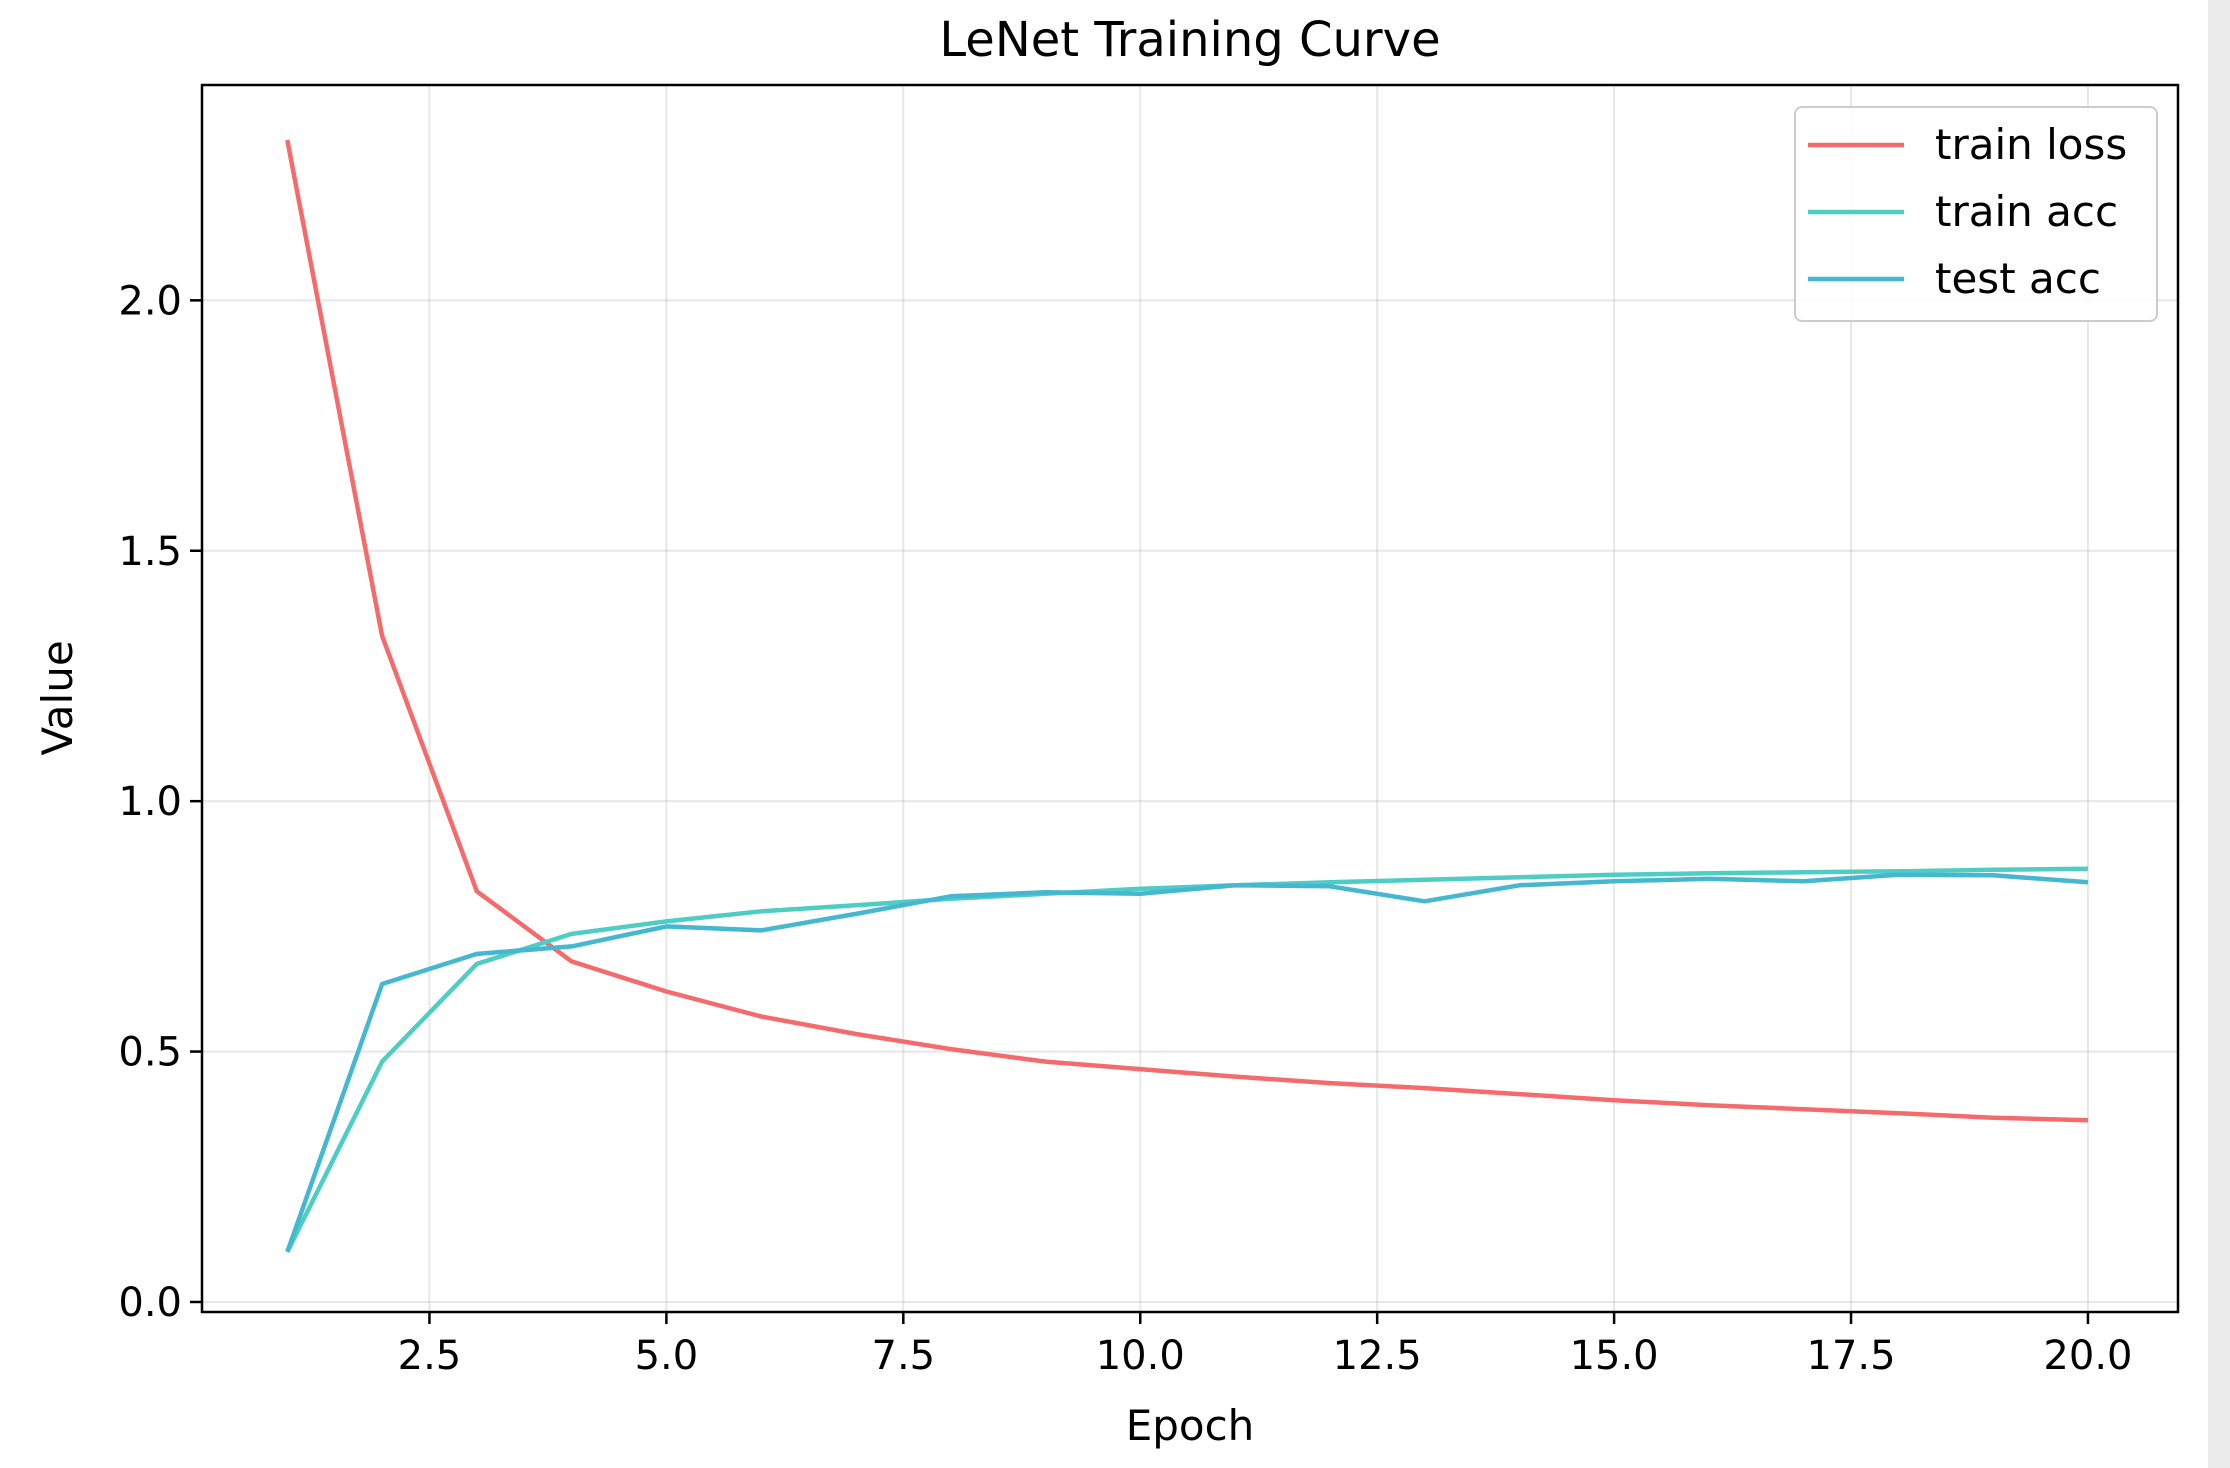 The height and width of the screenshot is (1468, 2230). What do you see at coordinates (1189, 40) in the screenshot?
I see `chart-title: LeNet Training Curve` at bounding box center [1189, 40].